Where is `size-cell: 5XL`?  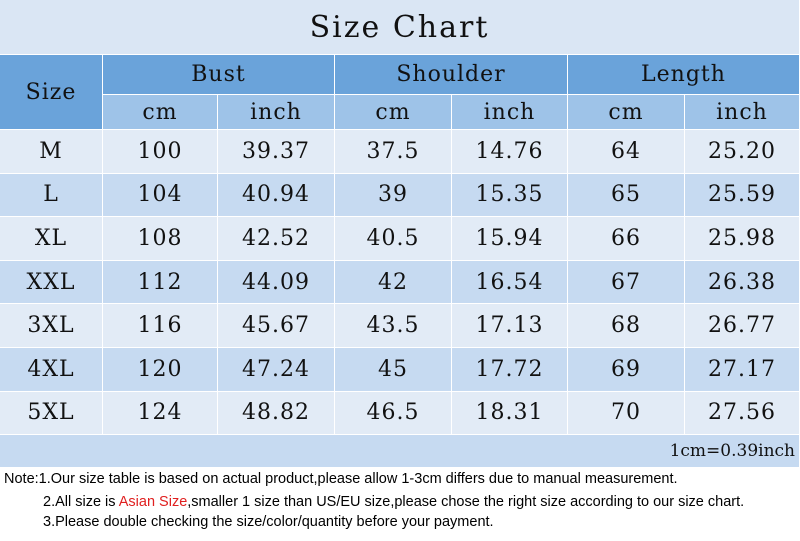
size-cell: 5XL is located at coordinates (51, 413).